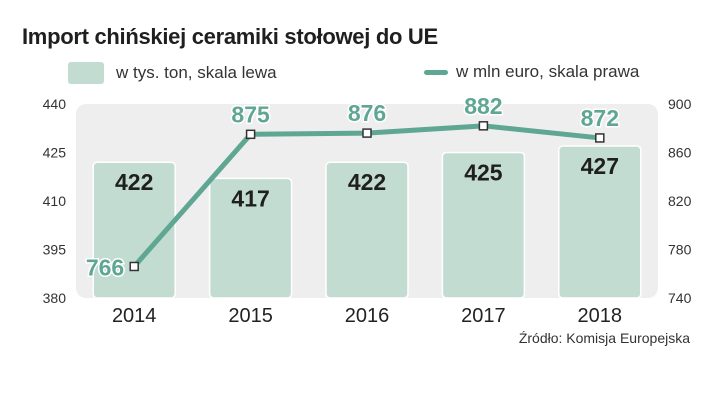  Describe the element at coordinates (600, 166) in the screenshot. I see `bar-data-label: 427` at that location.